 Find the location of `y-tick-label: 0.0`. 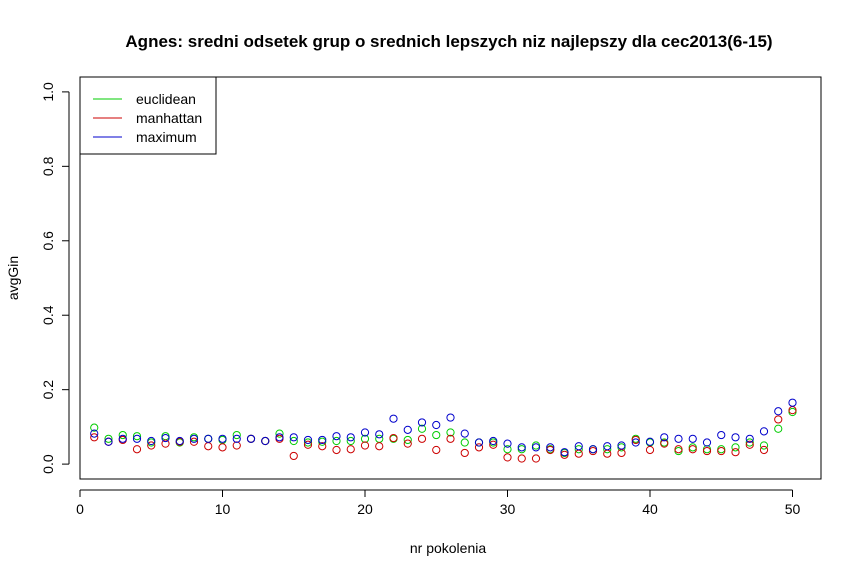

y-tick-label: 0.0 is located at coordinates (48, 464).